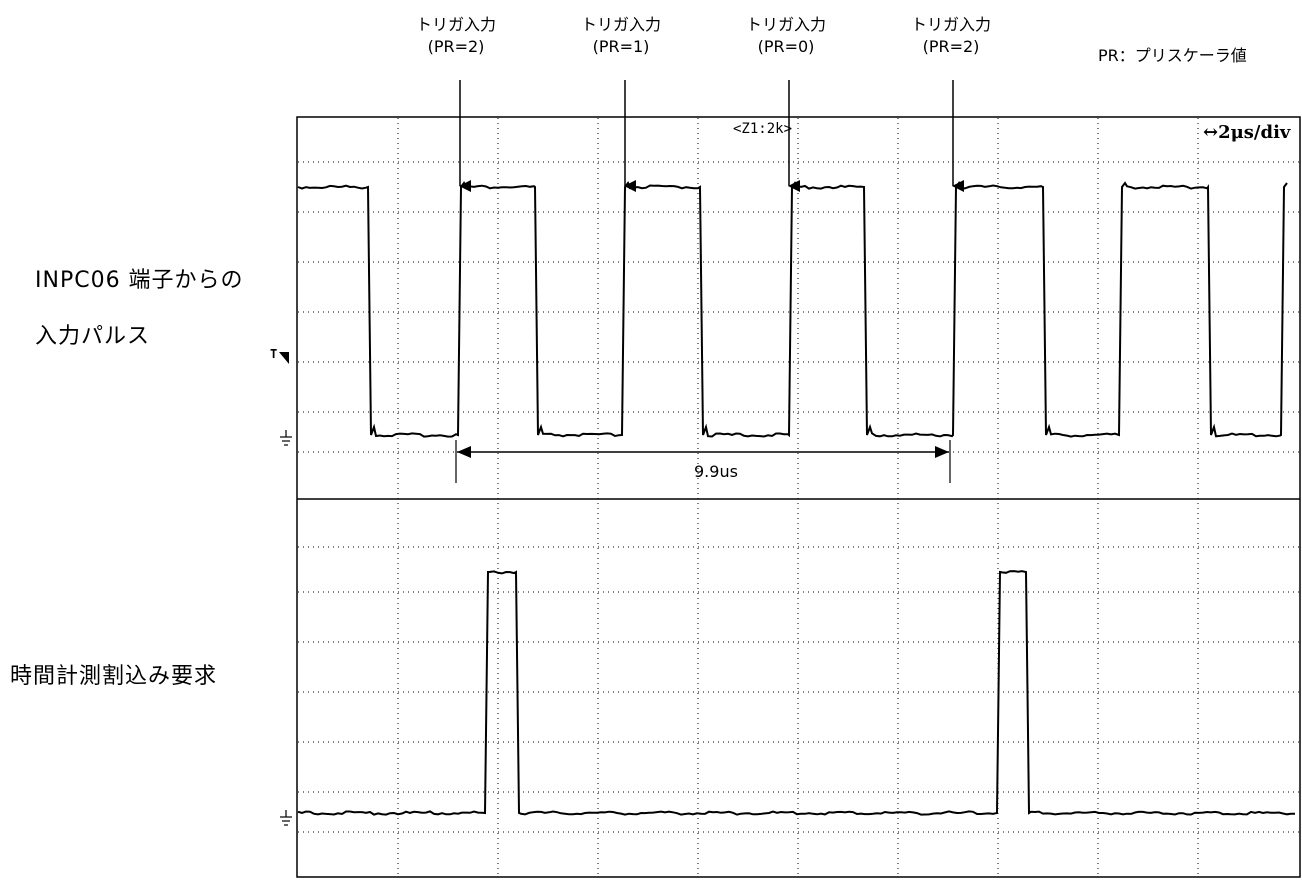  Describe the element at coordinates (1172, 55) in the screenshot. I see `prescaler-legend: PR：プリスケーラ値` at that location.